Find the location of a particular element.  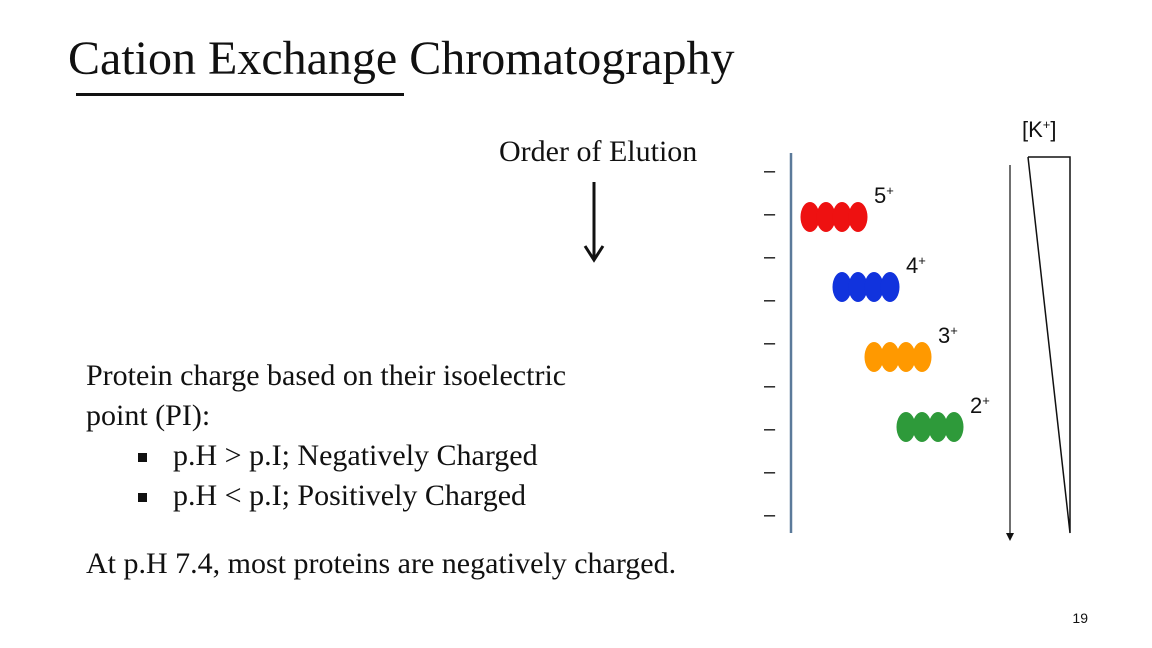

title-underline is located at coordinates (240, 94).